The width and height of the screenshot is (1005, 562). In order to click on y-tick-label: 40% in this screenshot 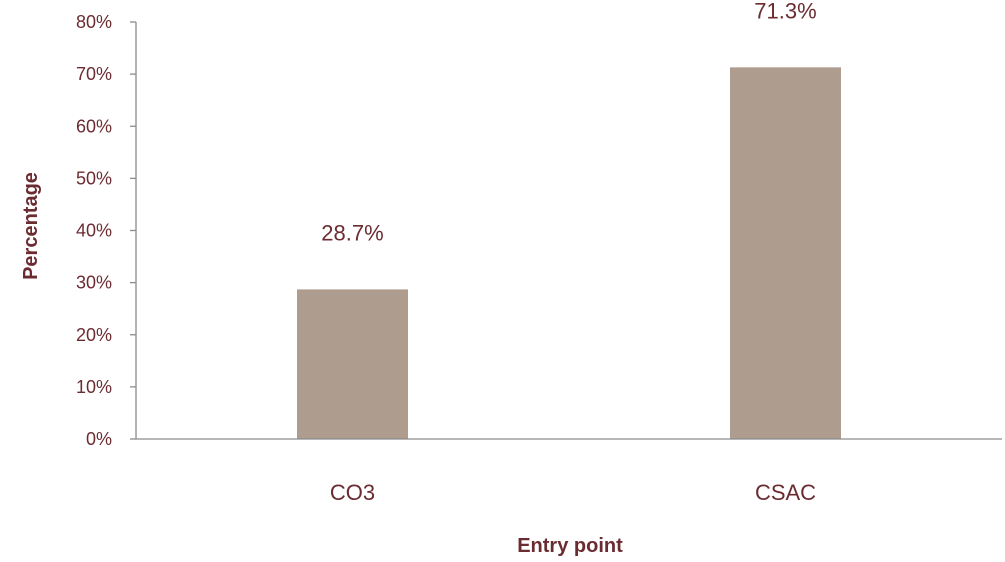, I will do `click(94, 231)`.